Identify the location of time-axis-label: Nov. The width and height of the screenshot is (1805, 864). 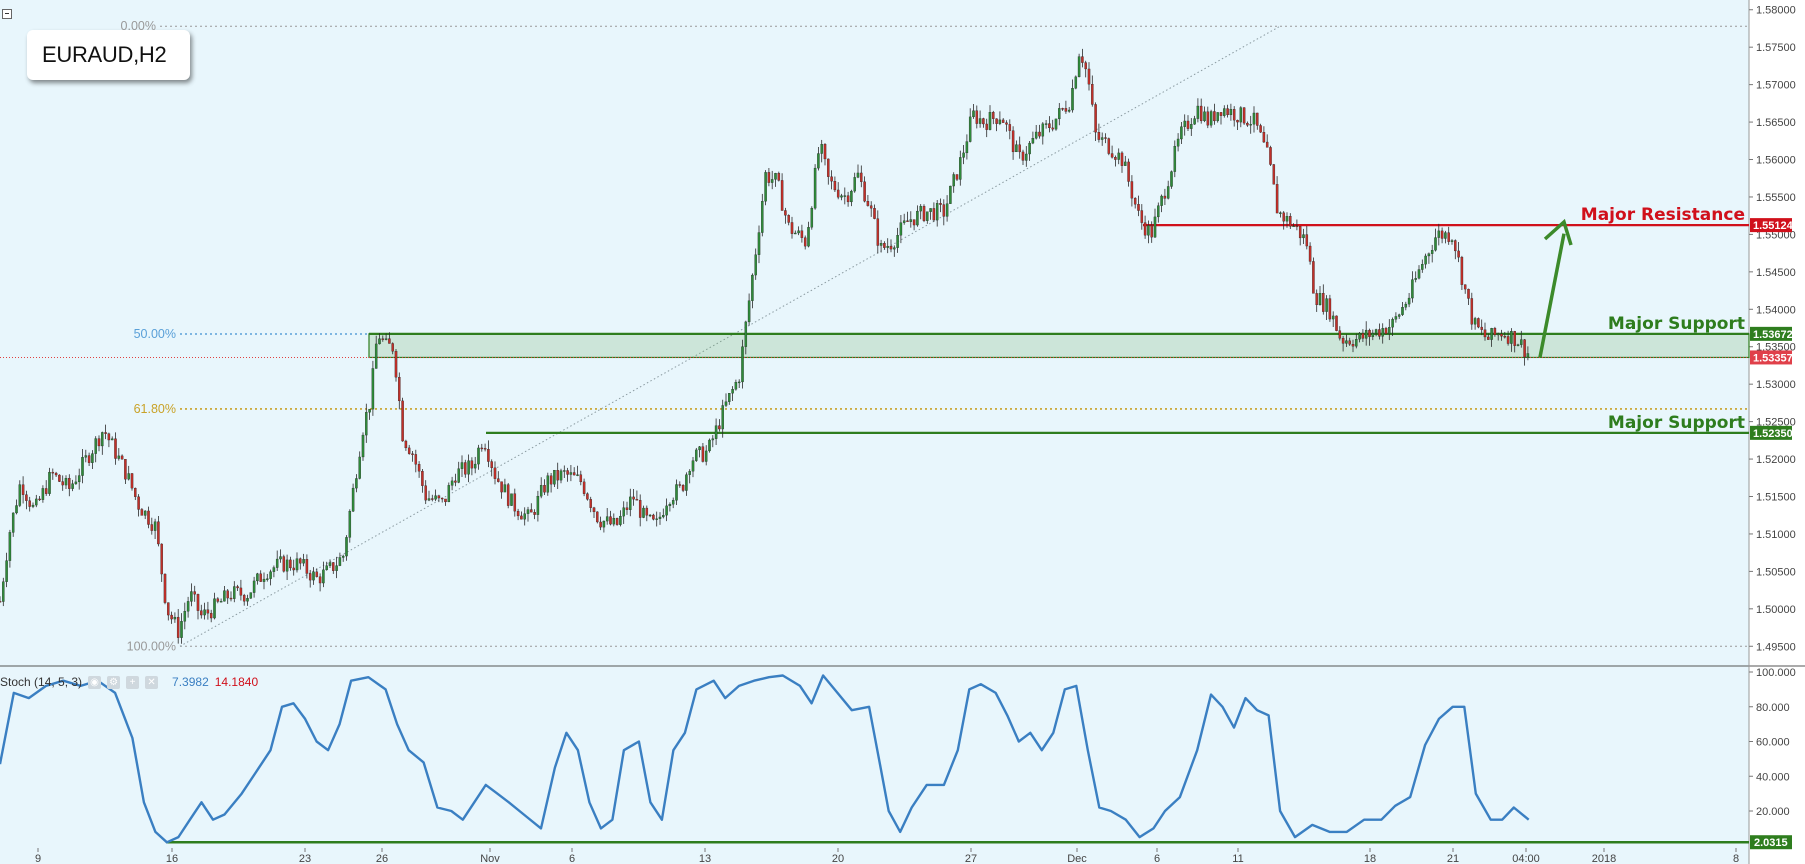
(490, 858).